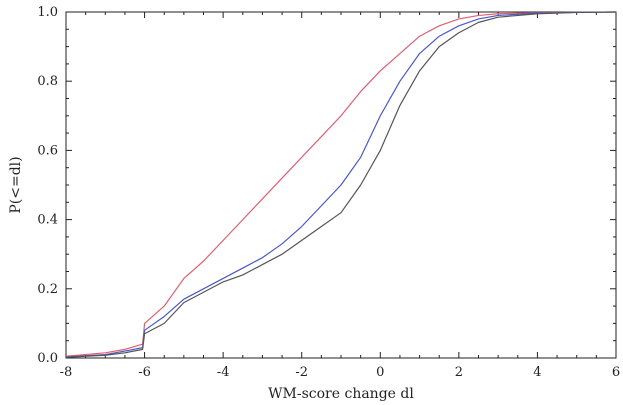 The height and width of the screenshot is (405, 623). I want to click on x-tick-label: -6, so click(144, 372).